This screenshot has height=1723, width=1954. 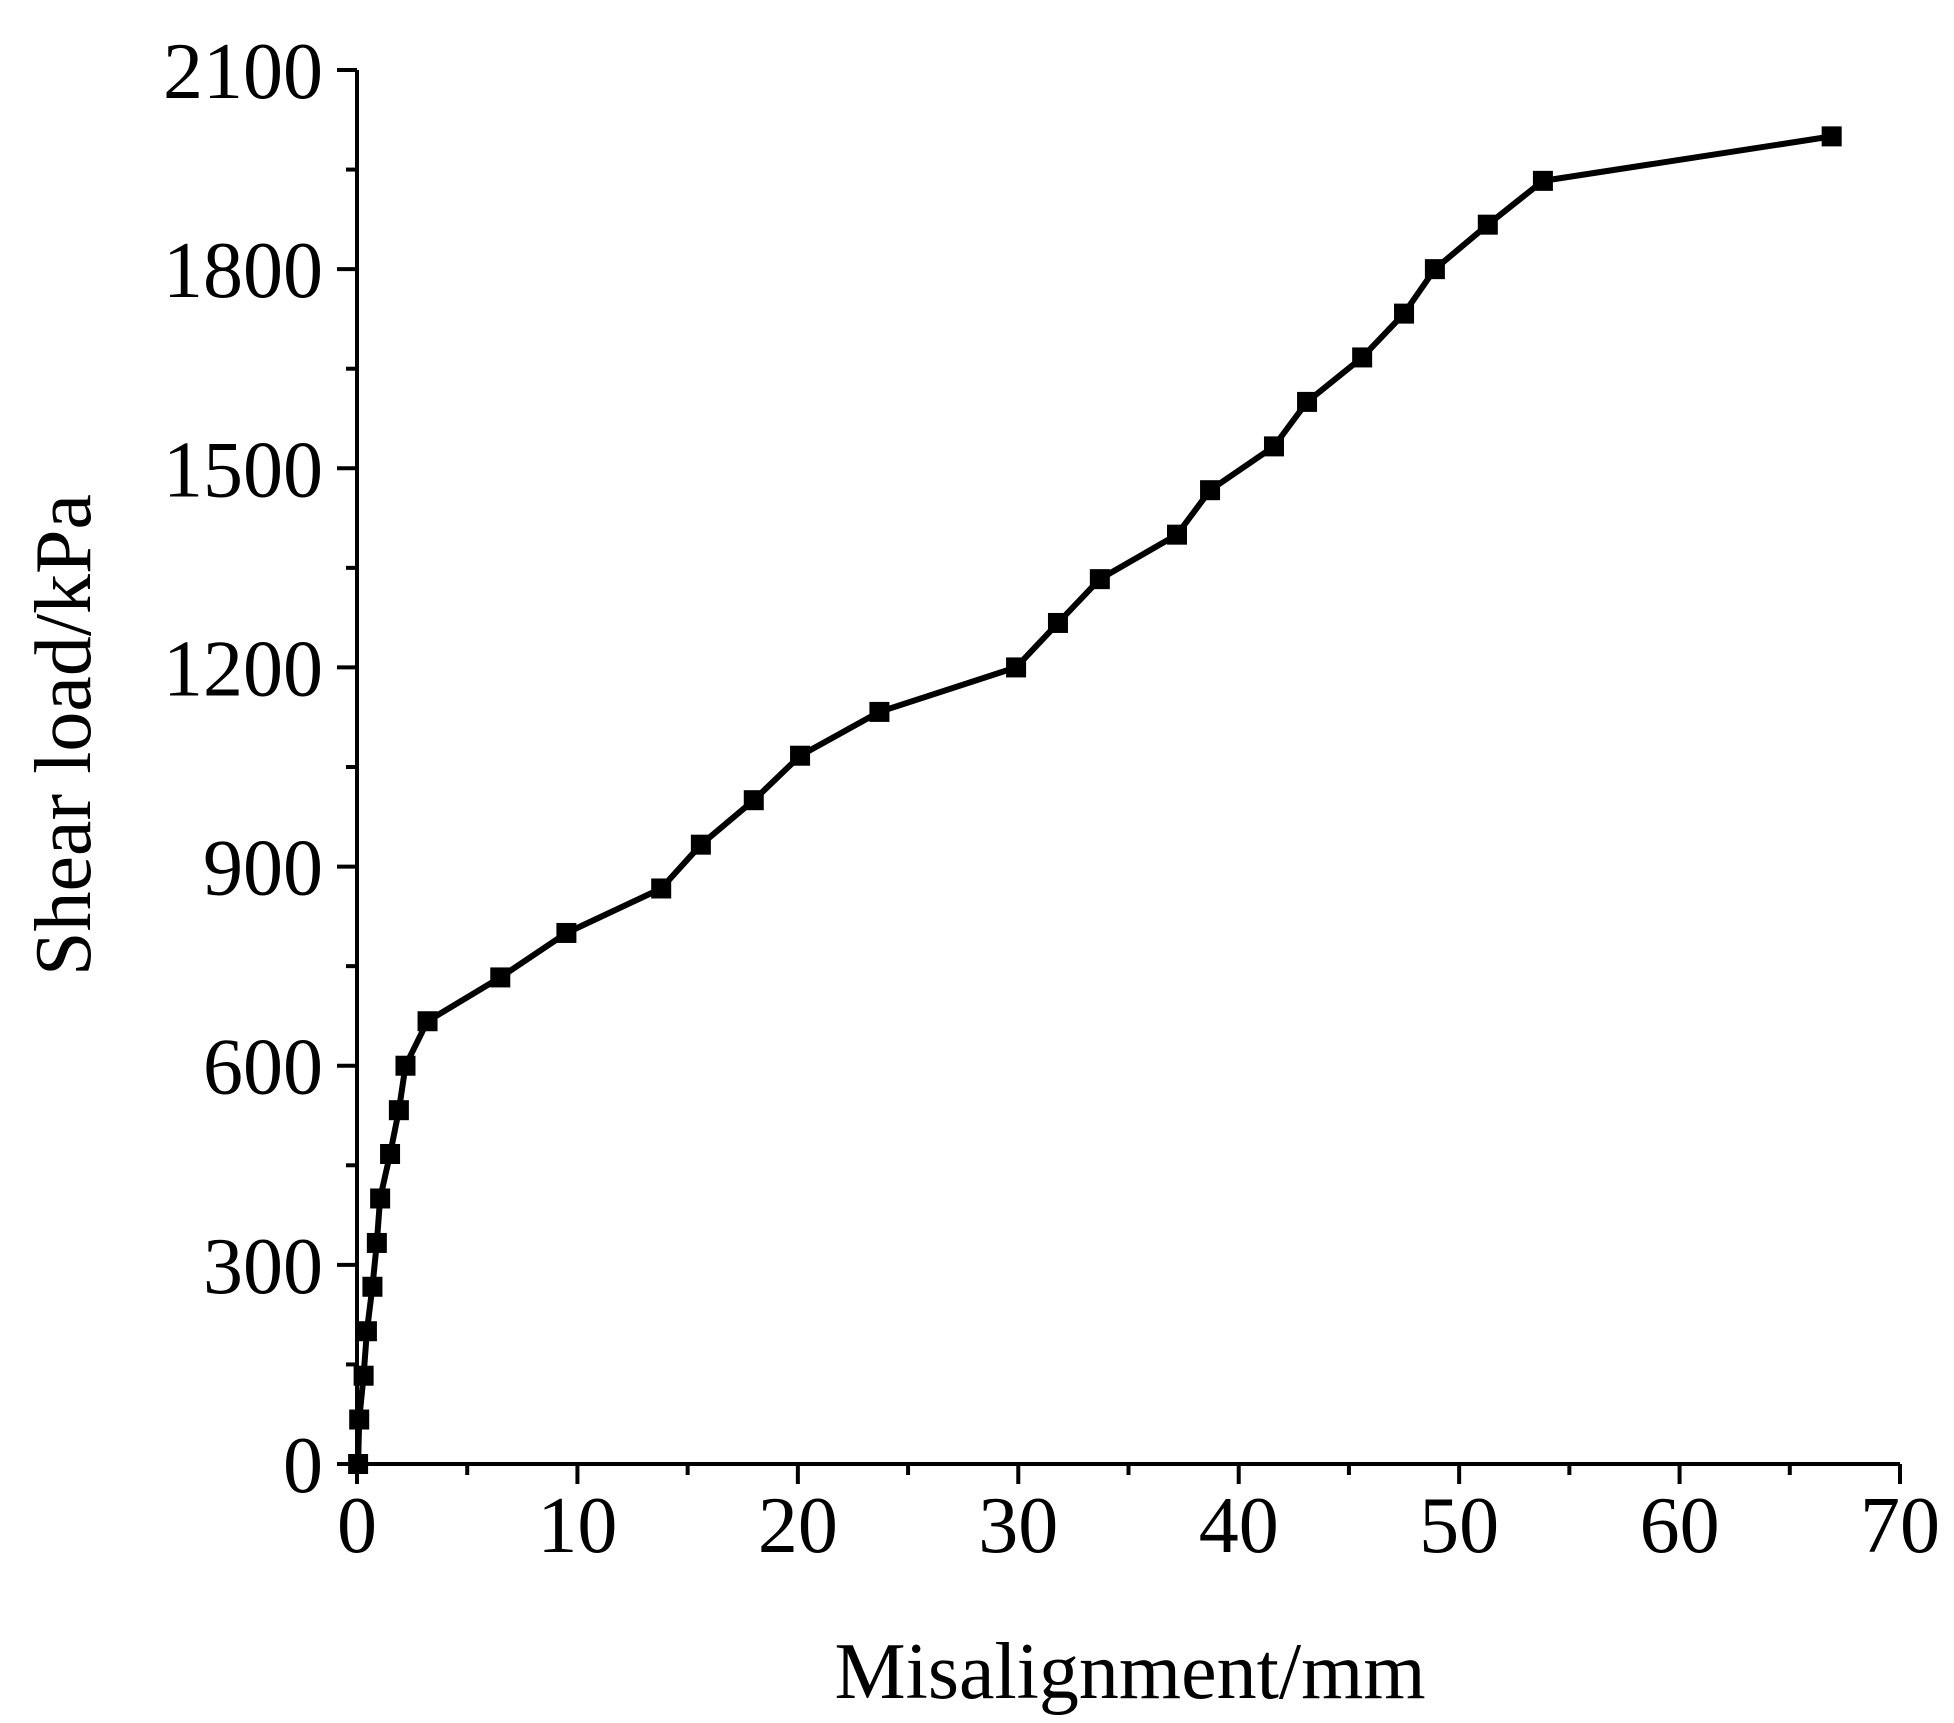 What do you see at coordinates (243, 669) in the screenshot?
I see `y-tick-label: 1200` at bounding box center [243, 669].